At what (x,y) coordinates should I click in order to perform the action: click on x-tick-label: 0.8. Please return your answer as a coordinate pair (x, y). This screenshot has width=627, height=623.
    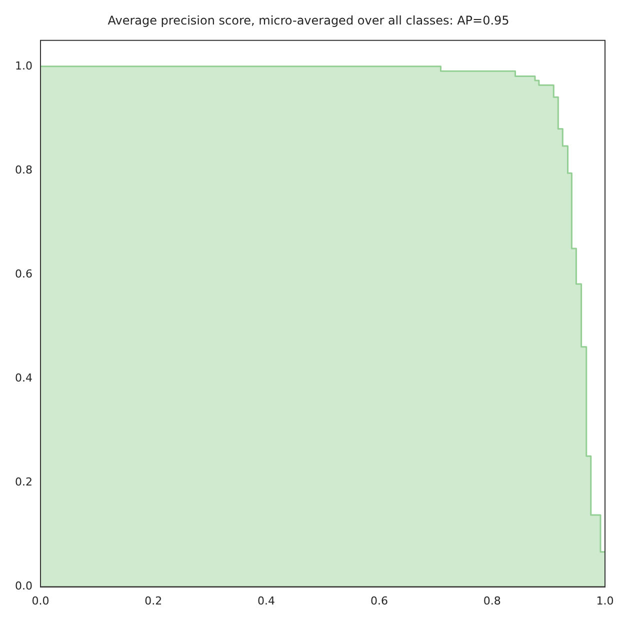
    Looking at the image, I should click on (492, 601).